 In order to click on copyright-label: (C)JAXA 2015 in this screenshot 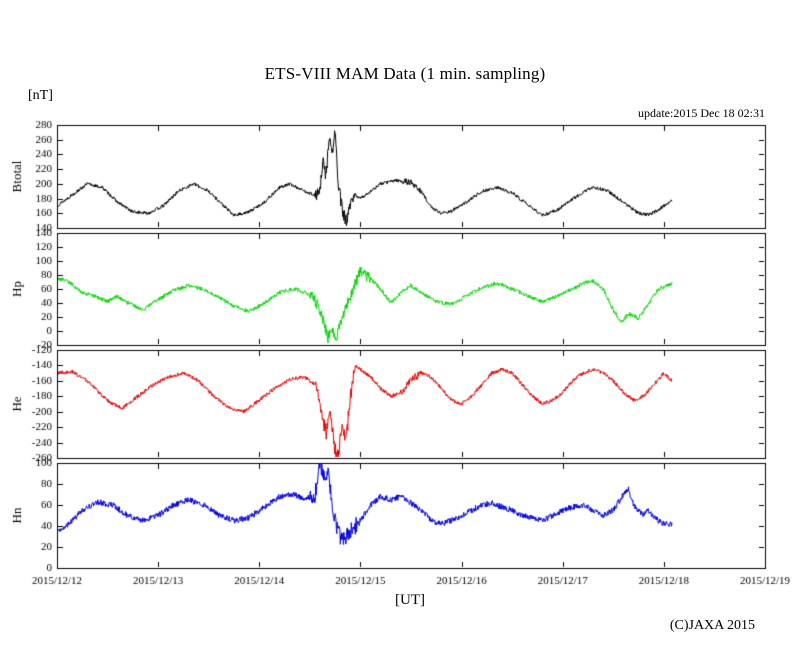, I will do `click(712, 625)`.